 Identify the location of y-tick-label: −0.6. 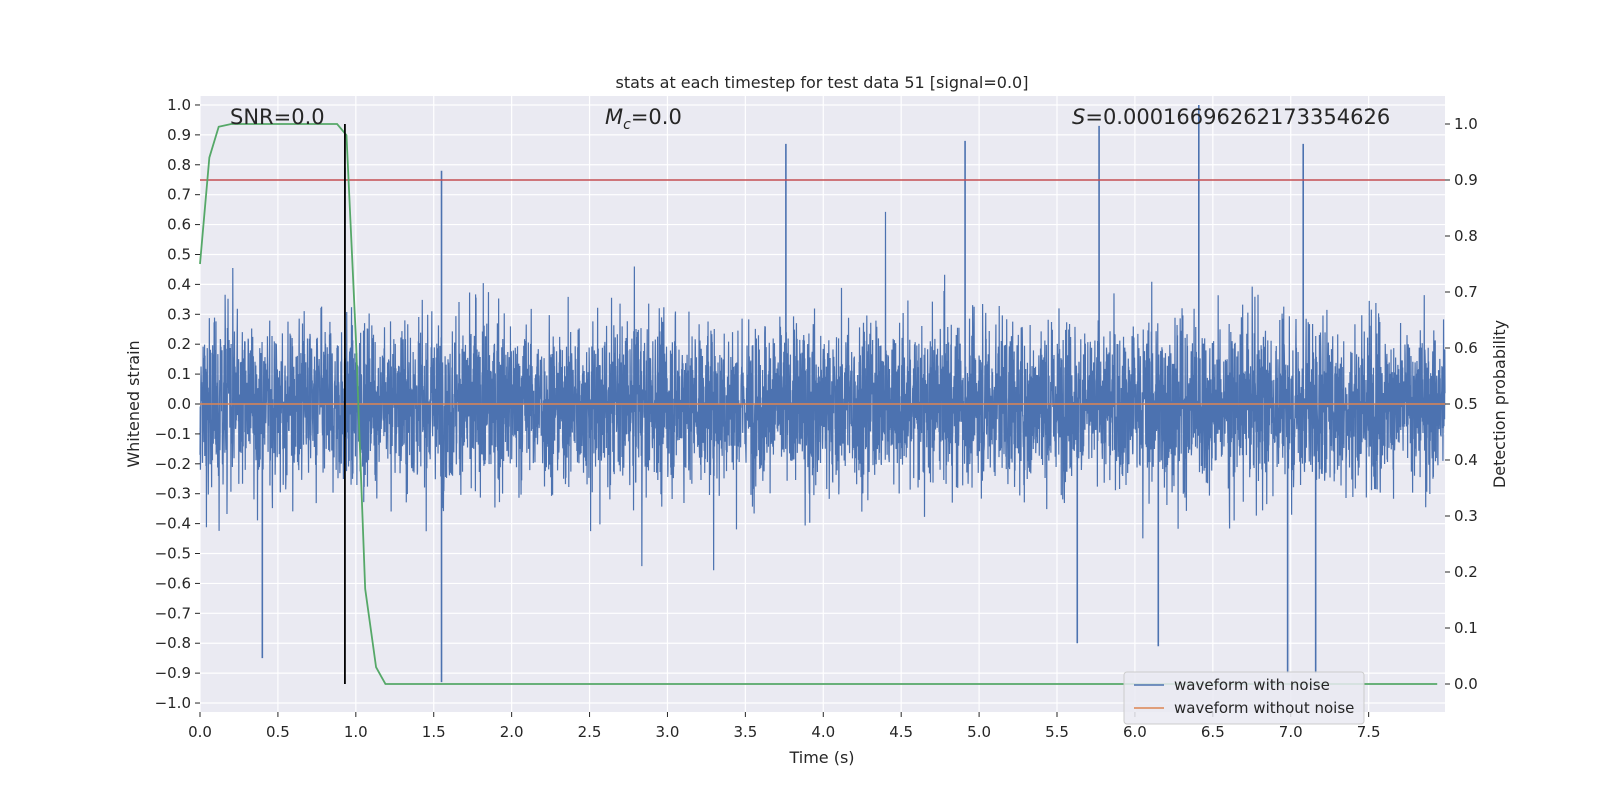
(173, 583).